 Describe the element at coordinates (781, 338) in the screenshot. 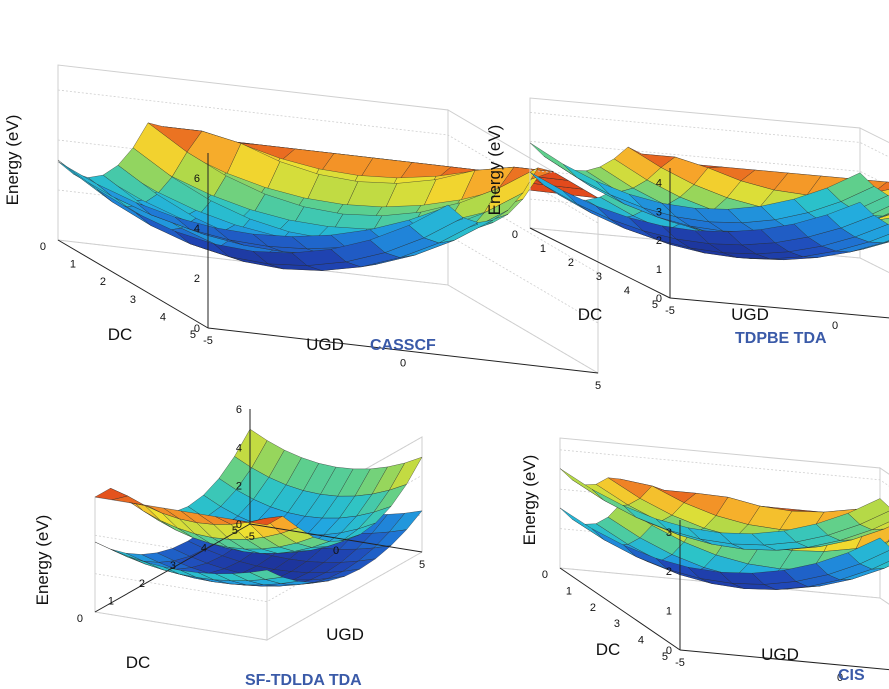

I see `method-label: TDPBE TDA` at that location.